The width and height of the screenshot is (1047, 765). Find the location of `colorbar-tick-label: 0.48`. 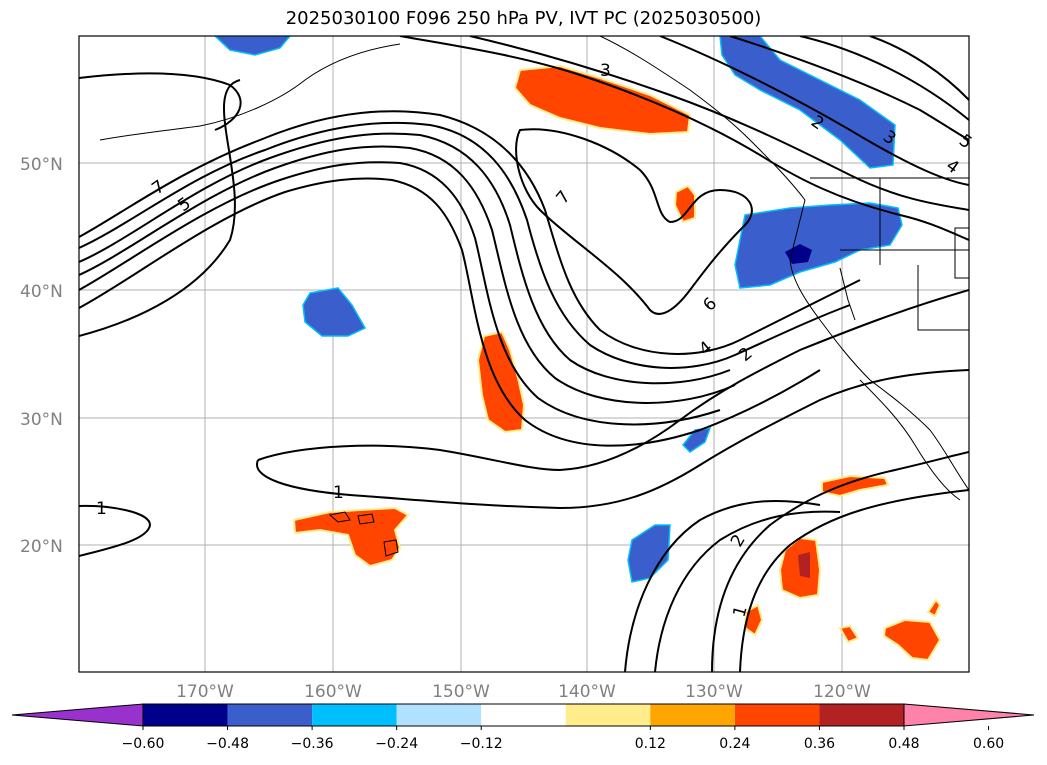

colorbar-tick-label: 0.48 is located at coordinates (903, 744).